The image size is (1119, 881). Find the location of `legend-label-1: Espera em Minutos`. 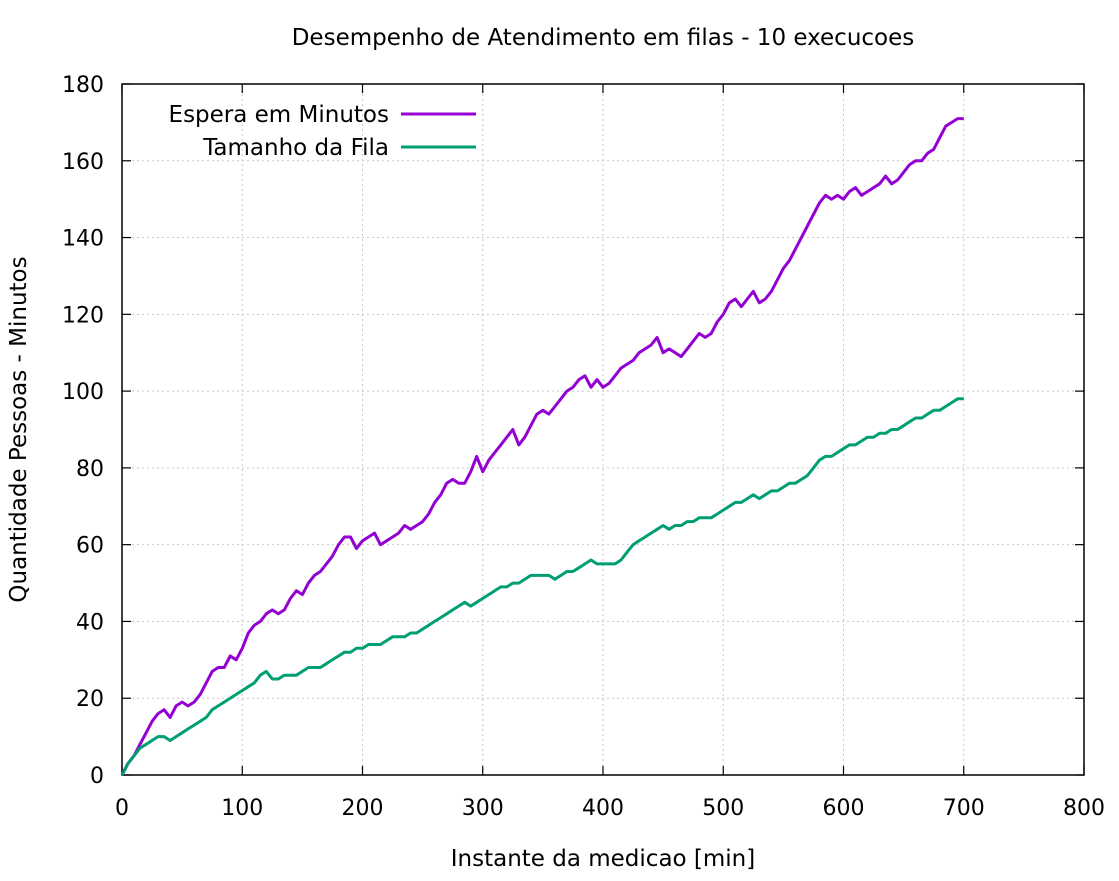

legend-label-1: Espera em Minutos is located at coordinates (279, 115).